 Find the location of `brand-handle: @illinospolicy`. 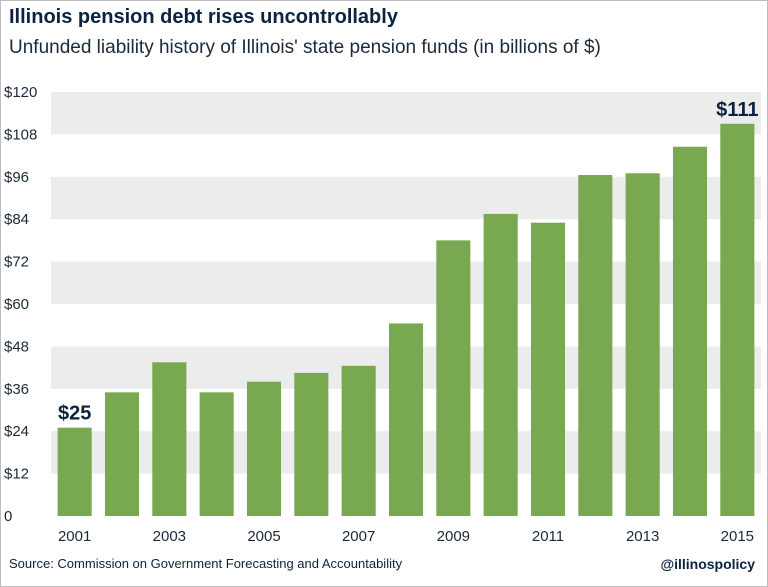

brand-handle: @illinospolicy is located at coordinates (707, 564).